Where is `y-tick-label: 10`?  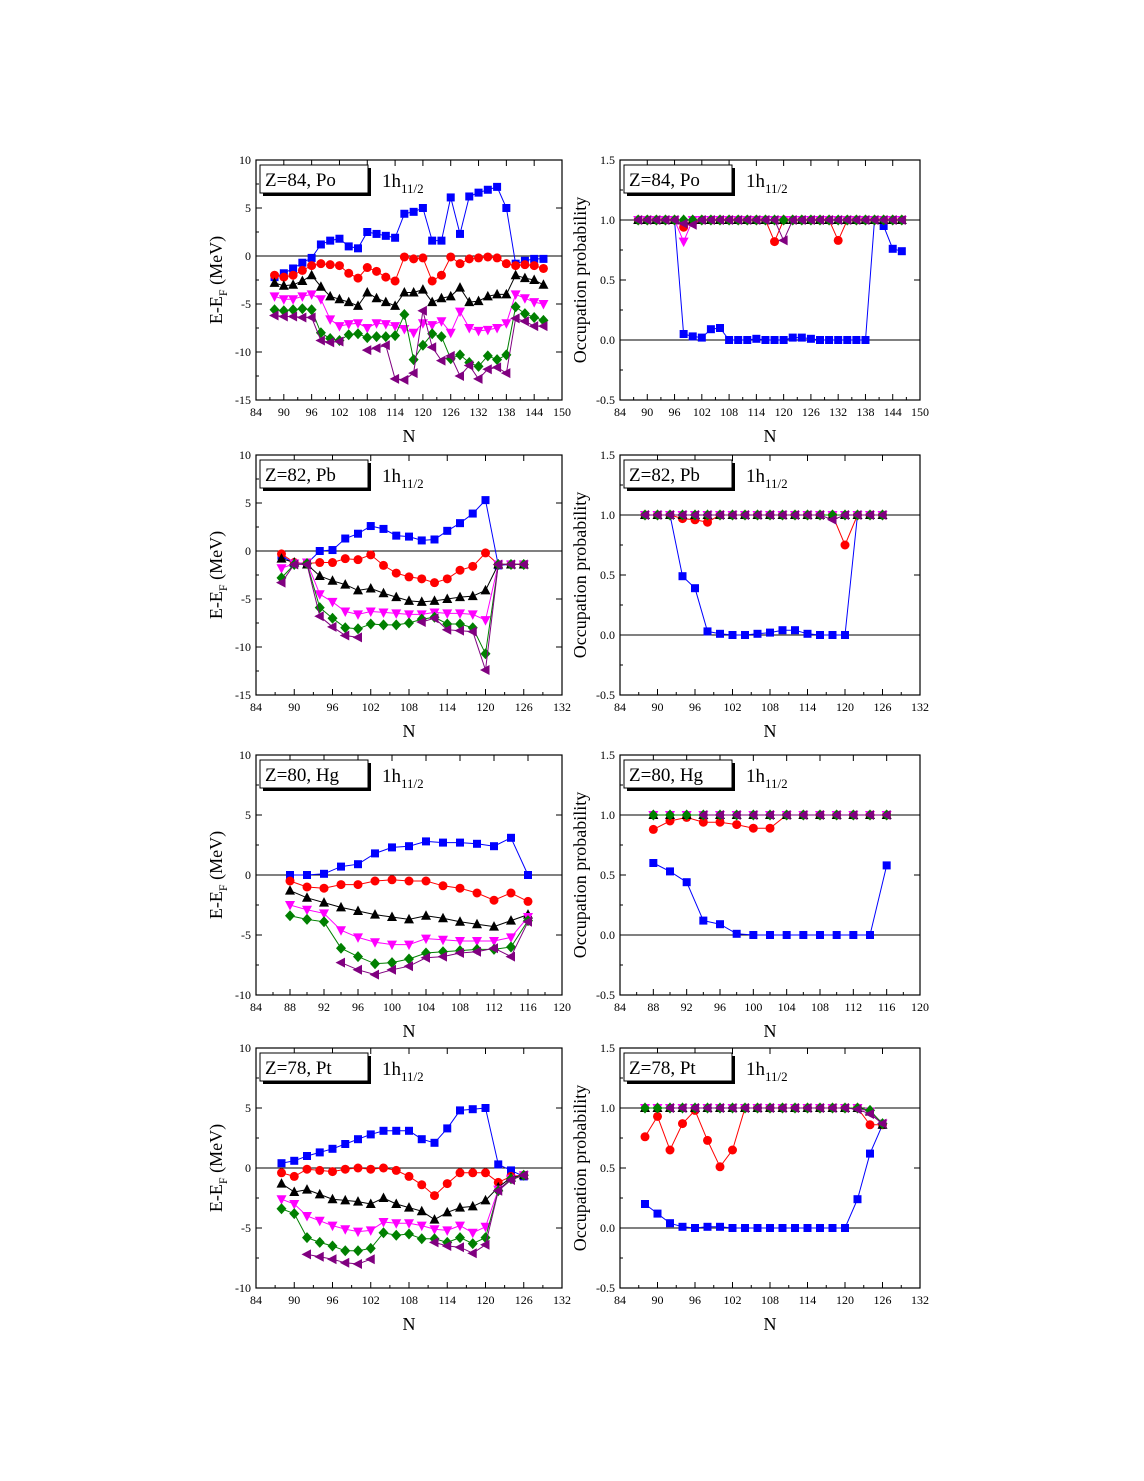 y-tick-label: 10 is located at coordinates (245, 755).